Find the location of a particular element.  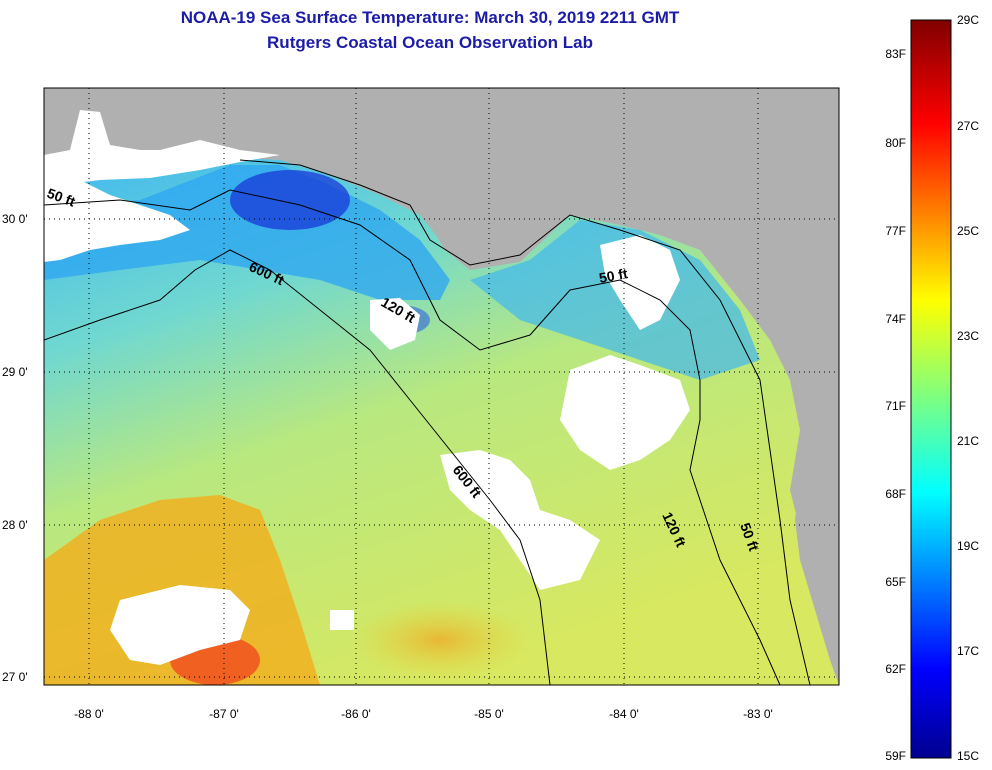

colorbar-f-label: 62F is located at coordinates (895, 669).